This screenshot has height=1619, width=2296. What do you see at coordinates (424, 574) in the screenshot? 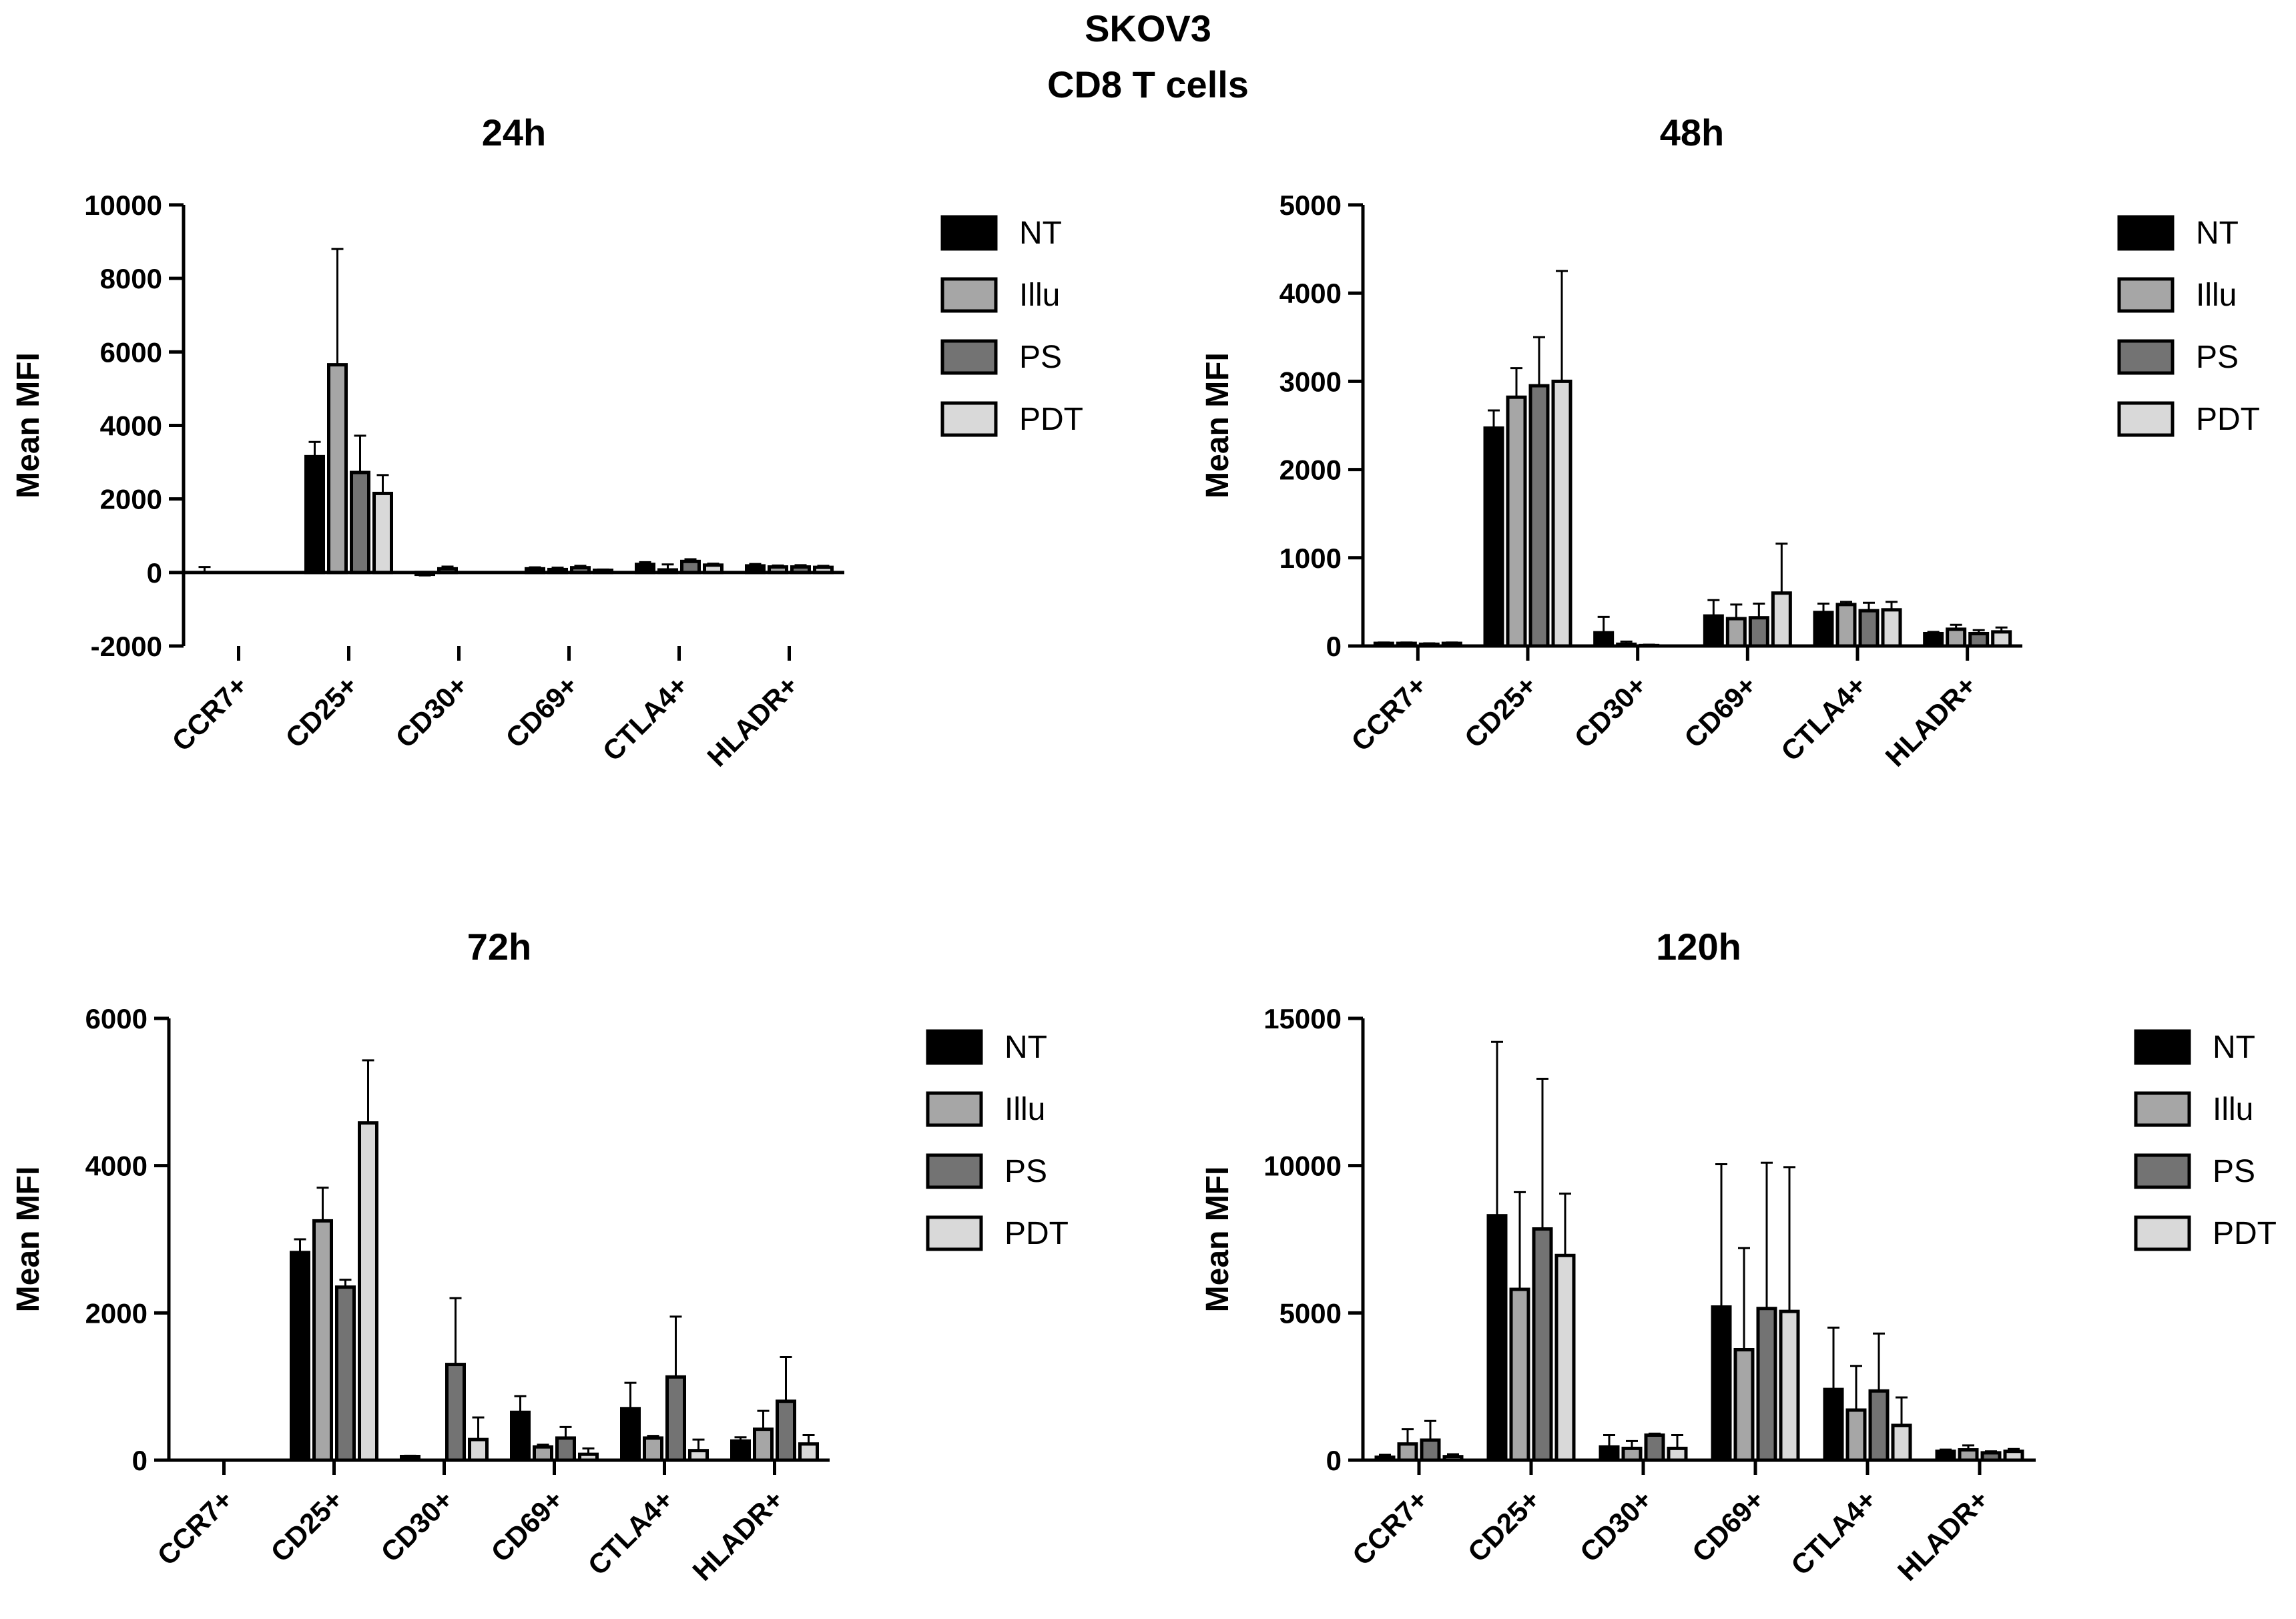
I see `bar-NT-CD30+` at bounding box center [424, 574].